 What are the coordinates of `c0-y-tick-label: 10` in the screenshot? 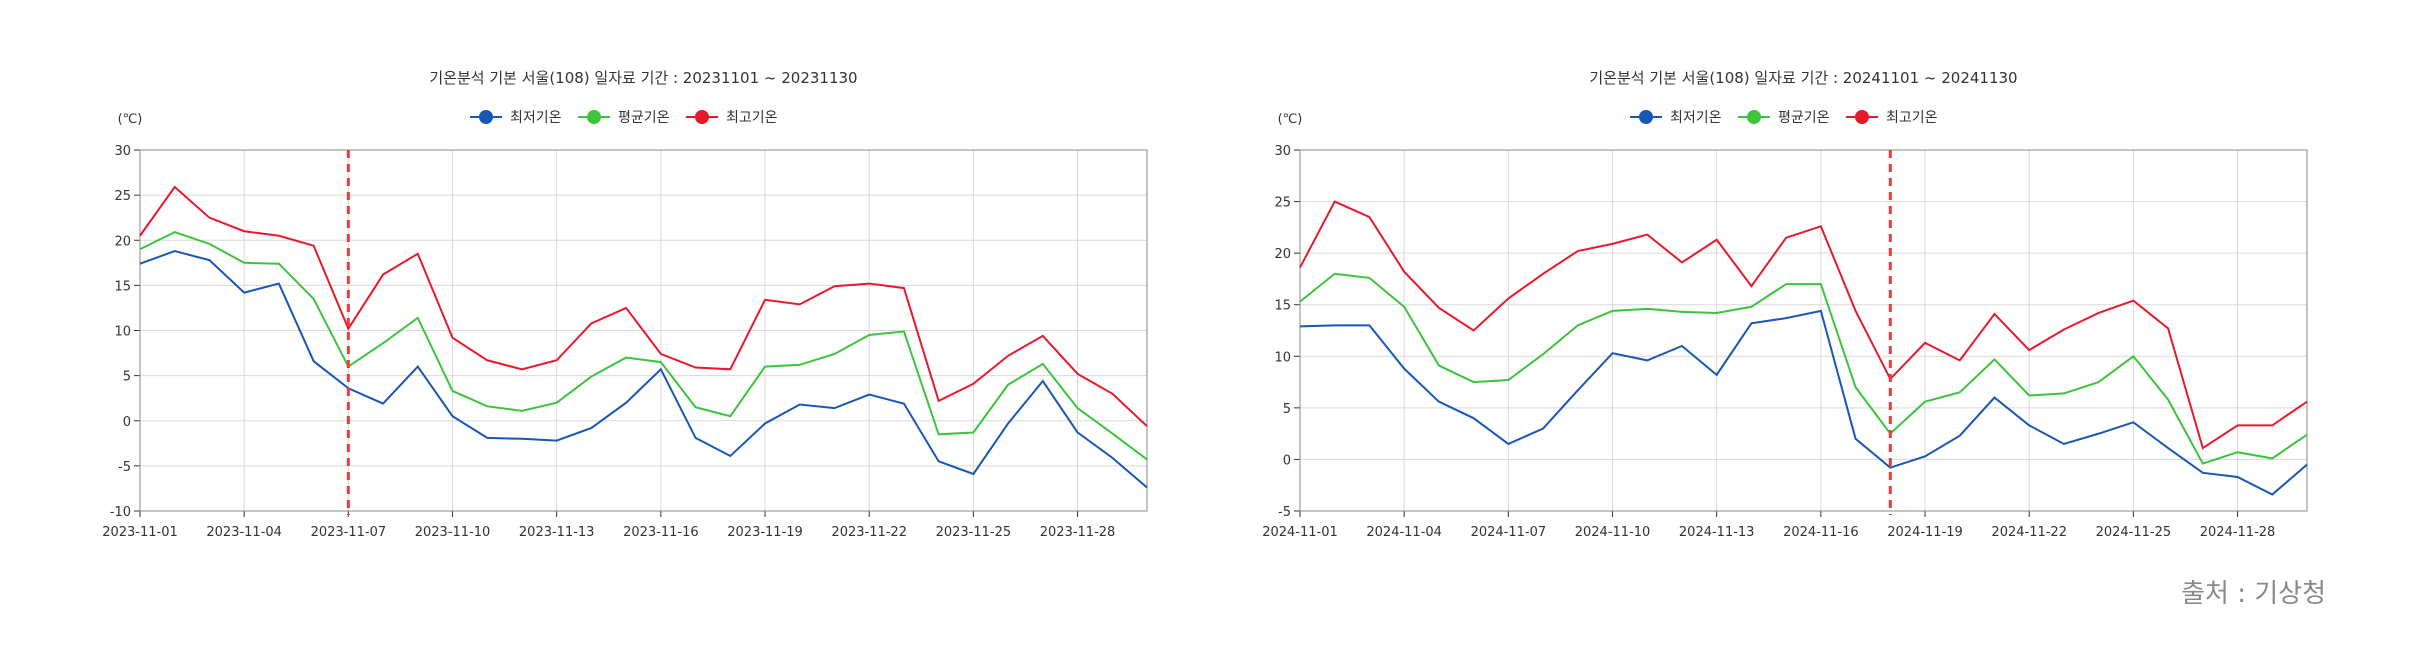 It's located at (122, 332).